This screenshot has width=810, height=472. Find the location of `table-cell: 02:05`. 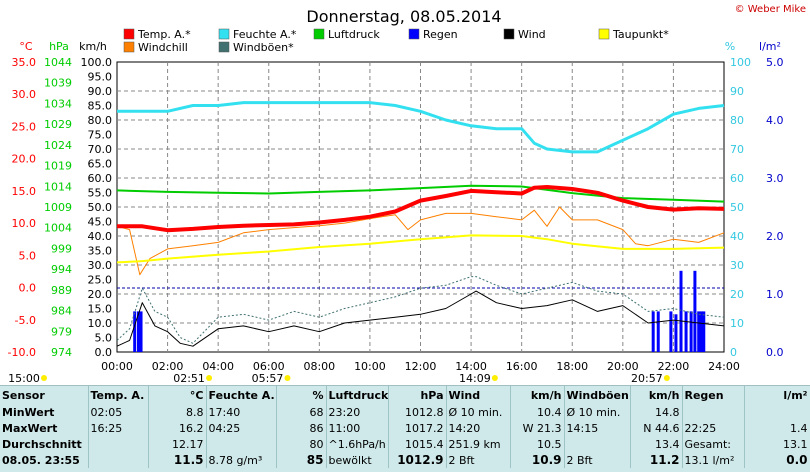

table-cell: 02:05 is located at coordinates (118, 412).